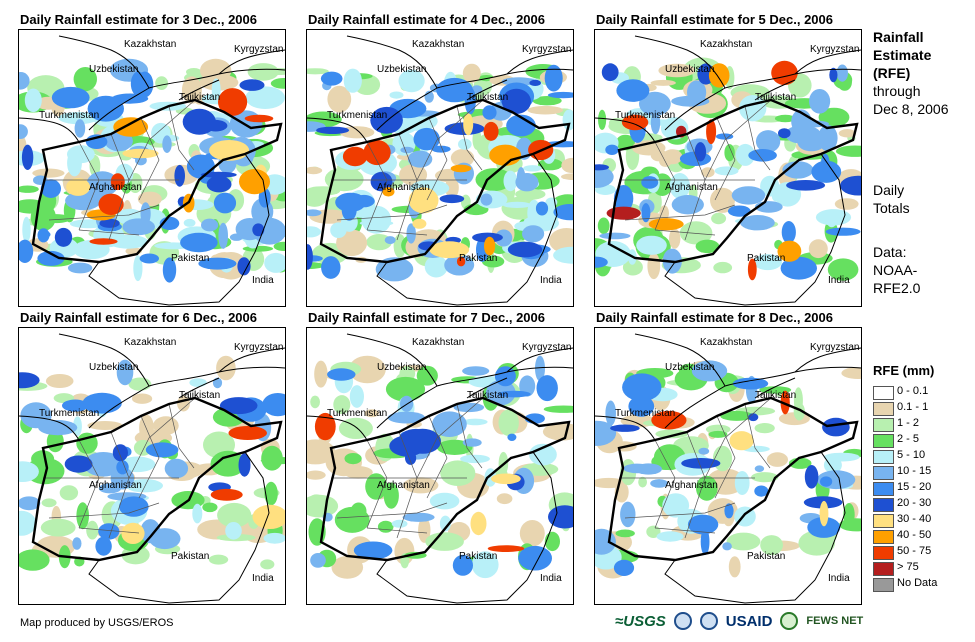  What do you see at coordinates (914, 503) in the screenshot?
I see `legend-label: 20 - 30` at bounding box center [914, 503].